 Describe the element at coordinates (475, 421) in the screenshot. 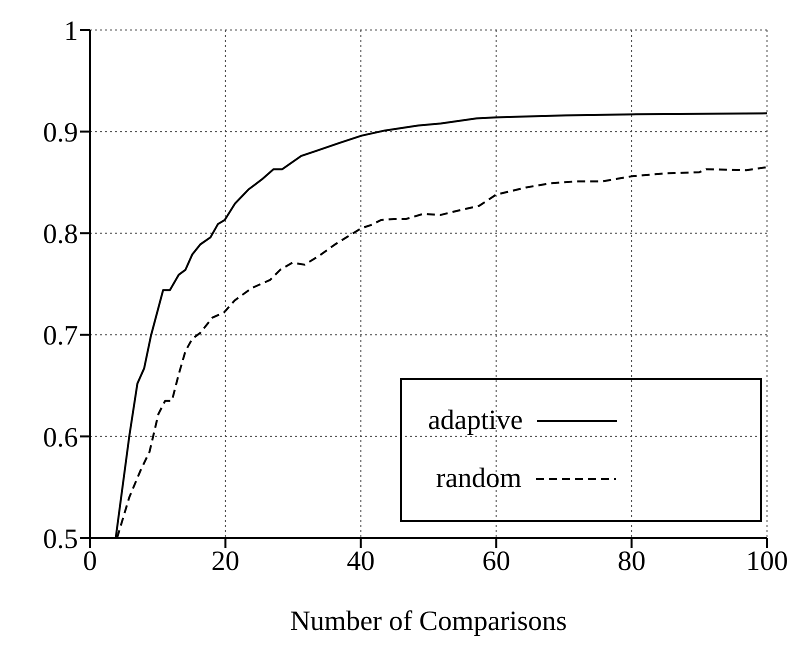

I see `legend-label: adaptive` at that location.